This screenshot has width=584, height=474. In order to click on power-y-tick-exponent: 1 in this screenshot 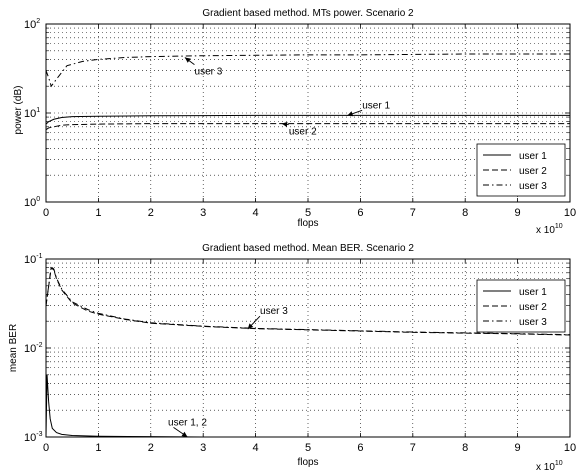, I will do `click(38, 110)`.